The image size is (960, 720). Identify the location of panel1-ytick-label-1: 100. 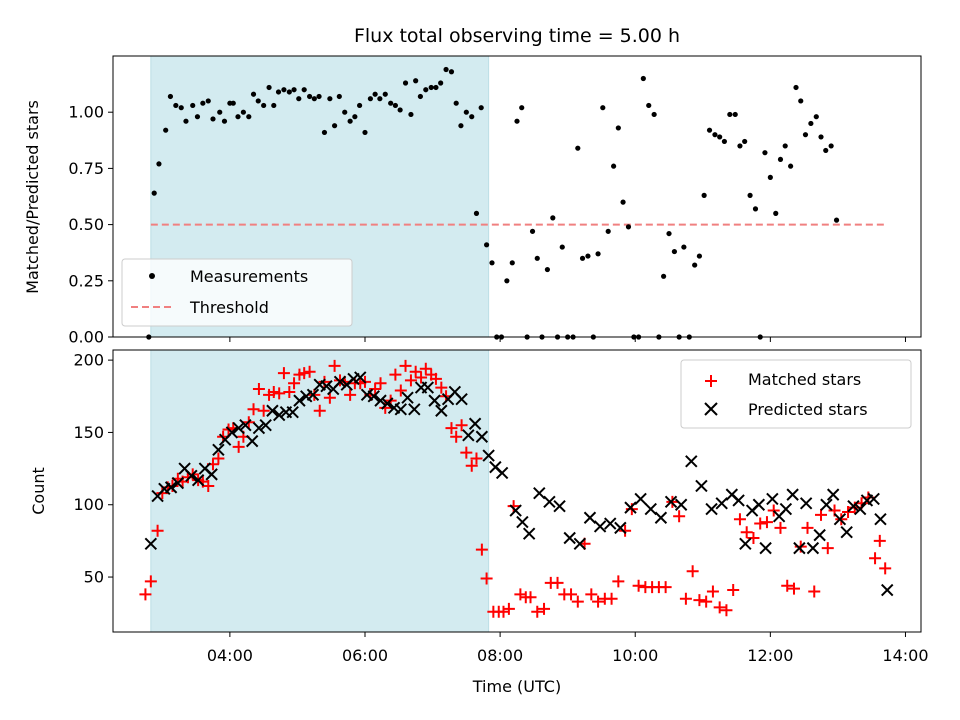
(88, 504).